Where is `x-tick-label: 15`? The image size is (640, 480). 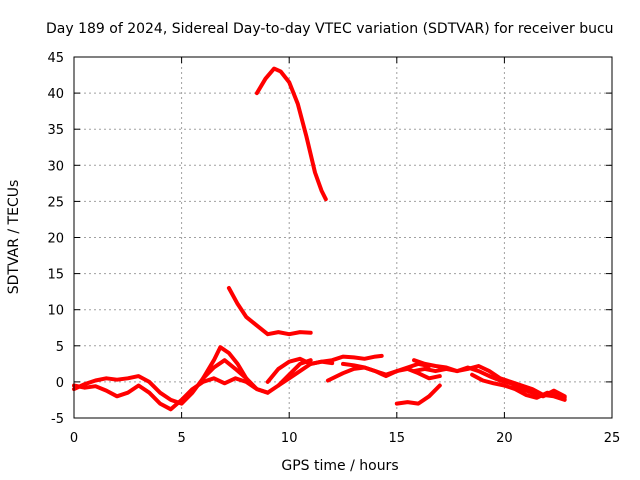
x-tick-label: 15 is located at coordinates (397, 438).